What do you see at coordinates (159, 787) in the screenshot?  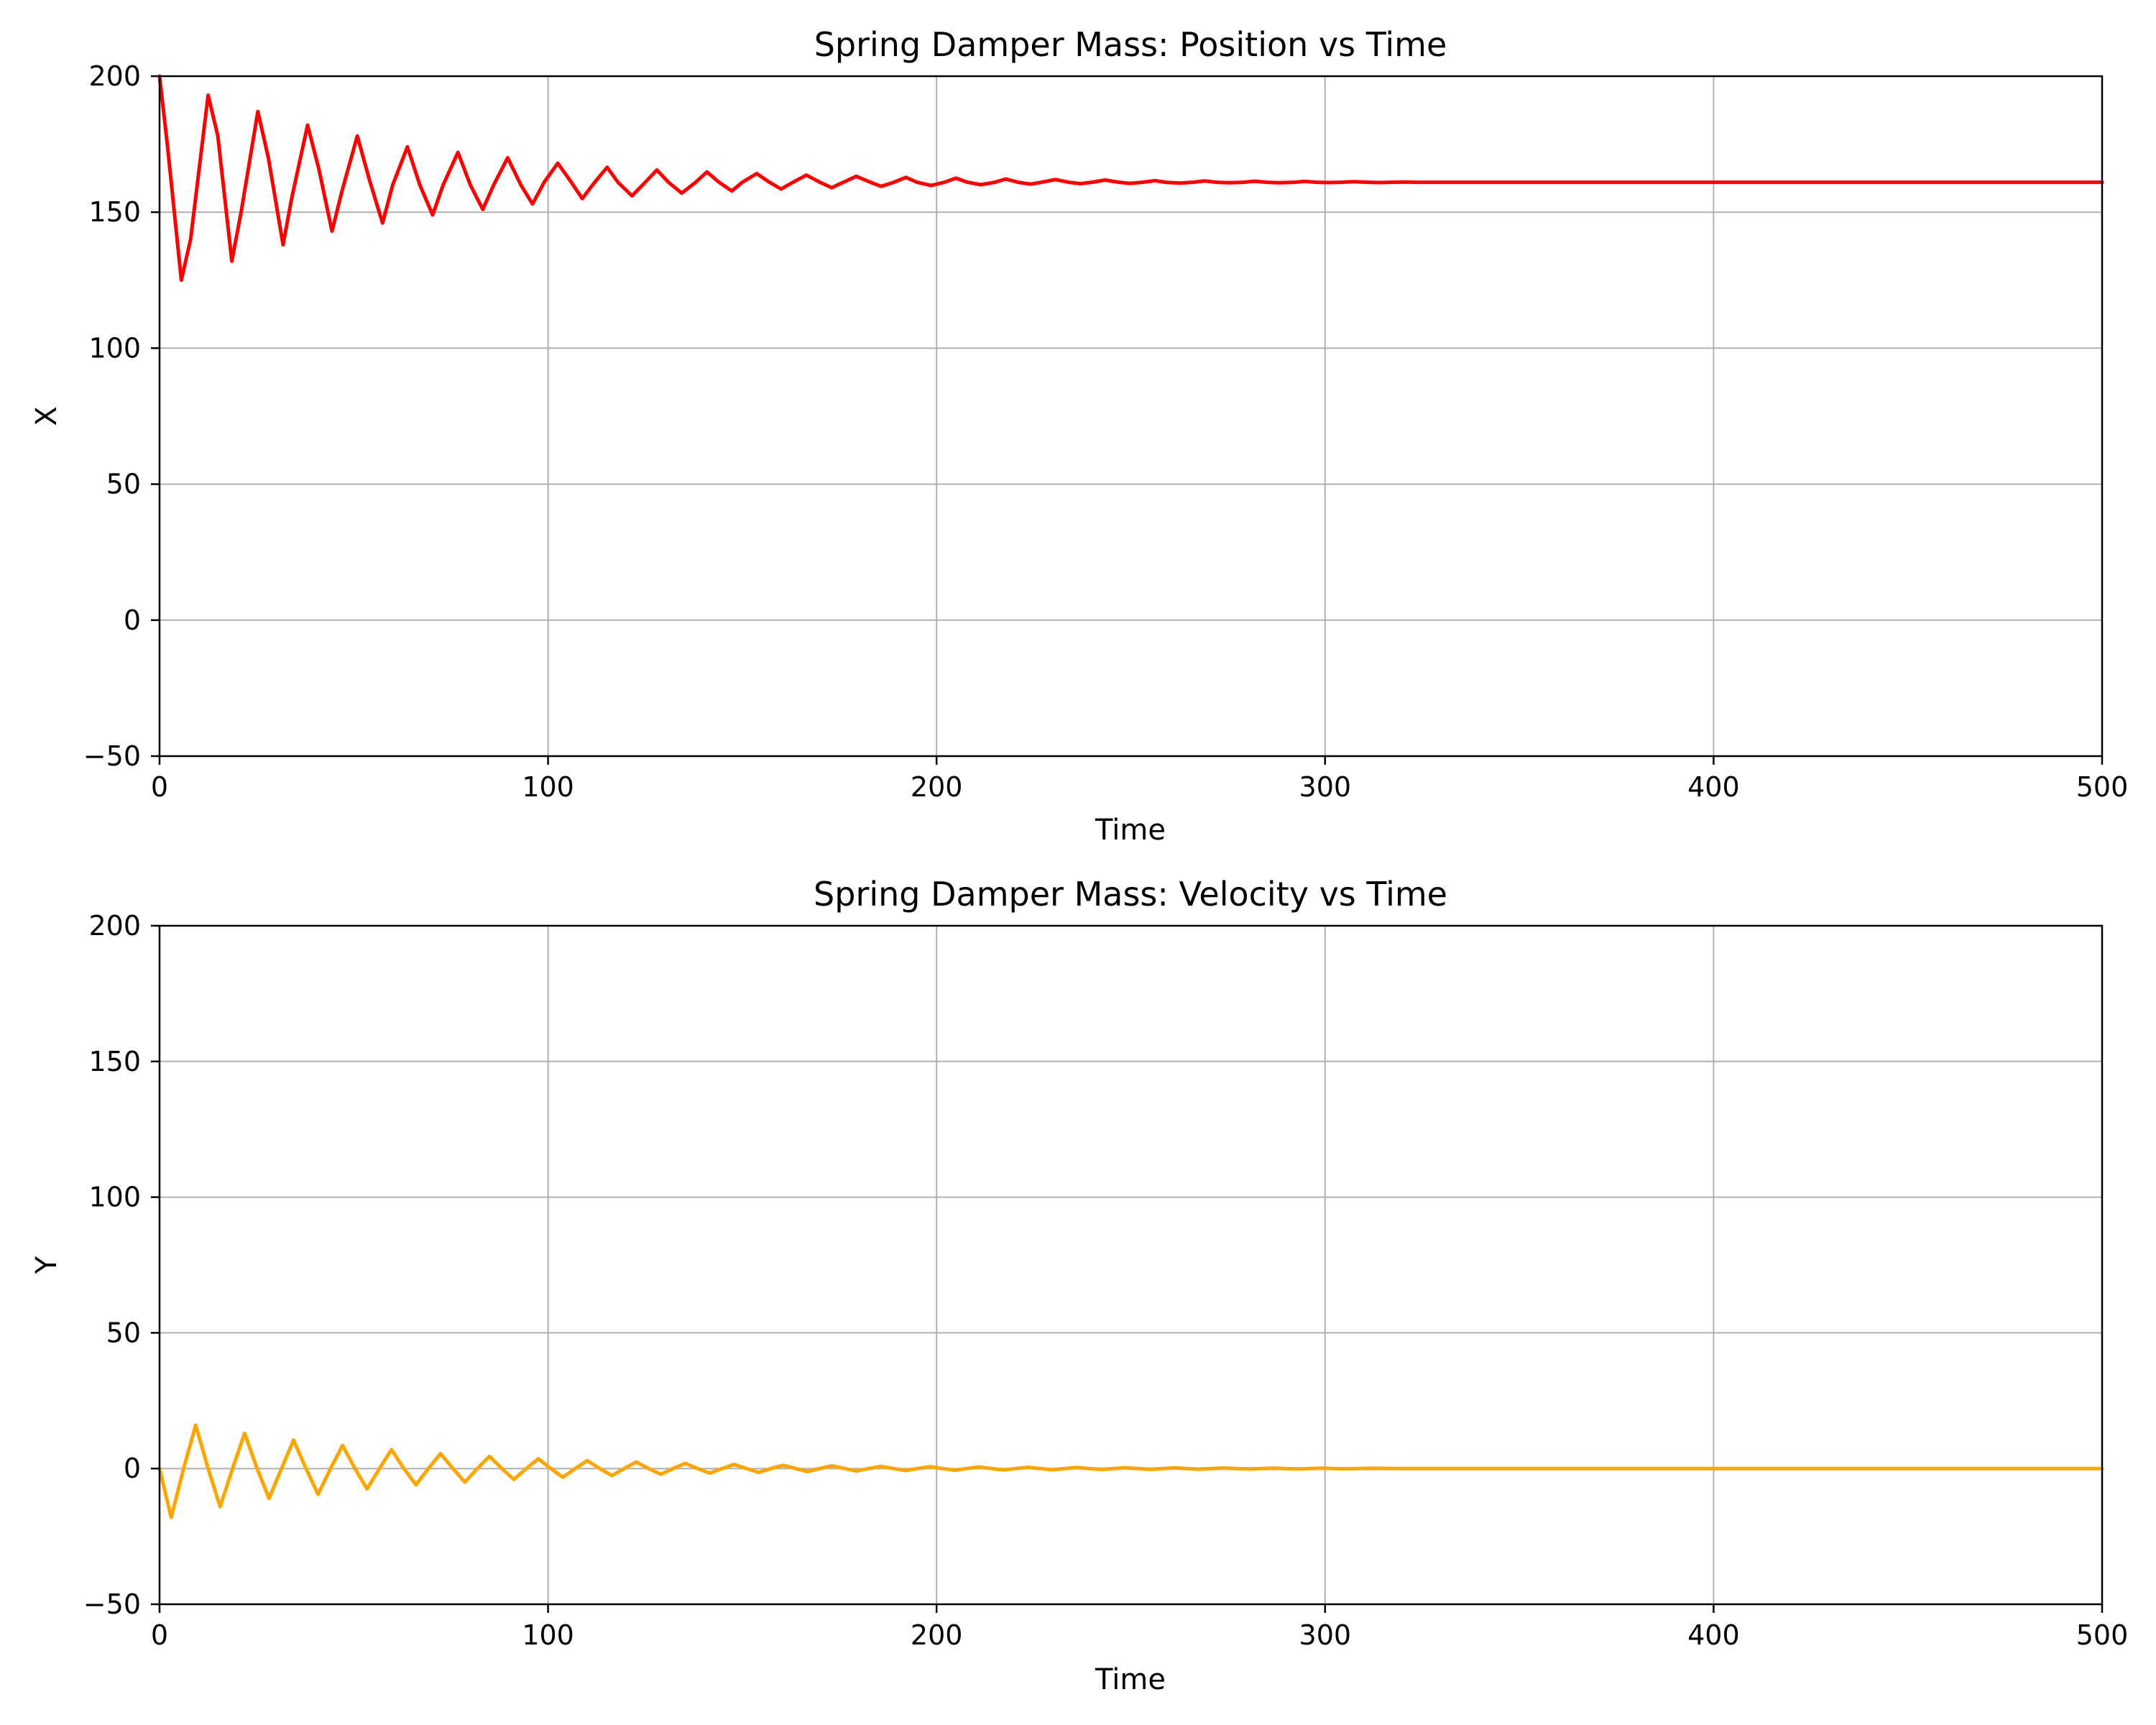 I see `position-x-tick-label: 0` at bounding box center [159, 787].